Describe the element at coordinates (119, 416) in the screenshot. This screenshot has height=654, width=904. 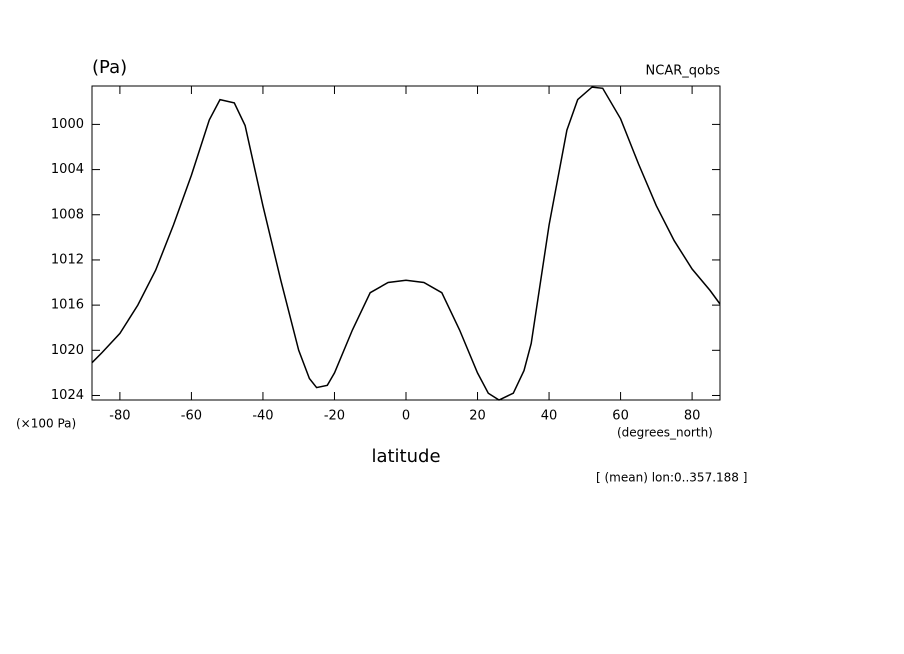
I see `x-tick-label: -80` at that location.